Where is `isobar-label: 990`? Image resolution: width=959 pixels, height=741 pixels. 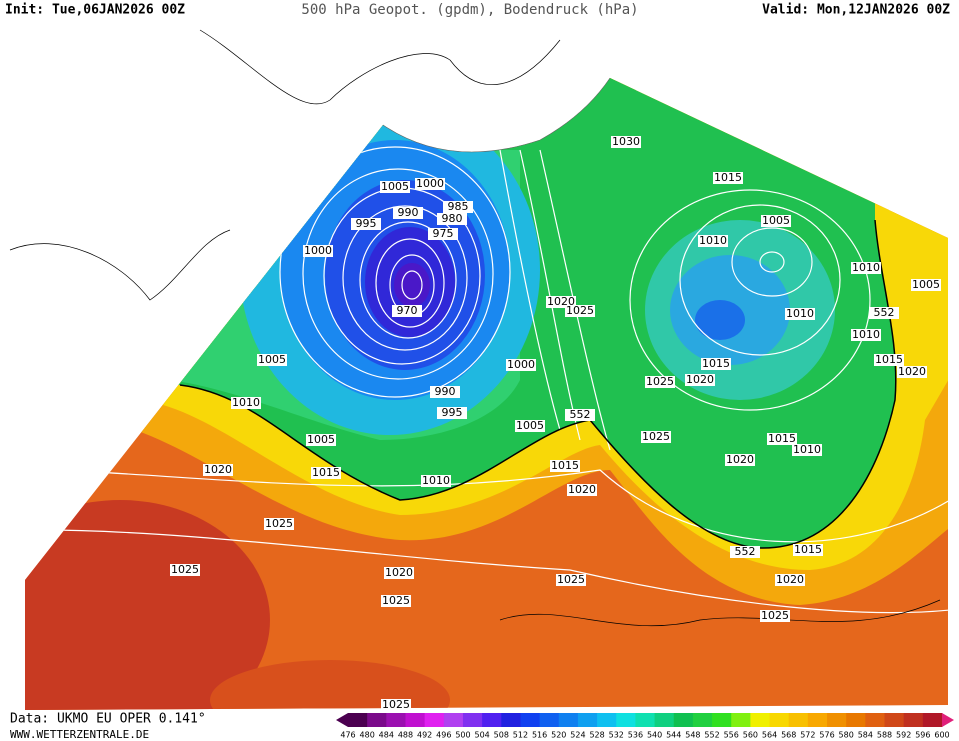 isobar-label: 990 is located at coordinates (445, 391).